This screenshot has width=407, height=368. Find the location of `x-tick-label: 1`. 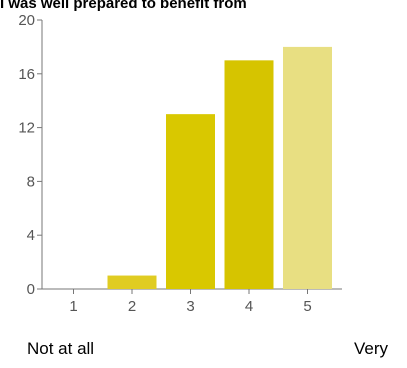

x-tick-label: 1 is located at coordinates (73, 306).